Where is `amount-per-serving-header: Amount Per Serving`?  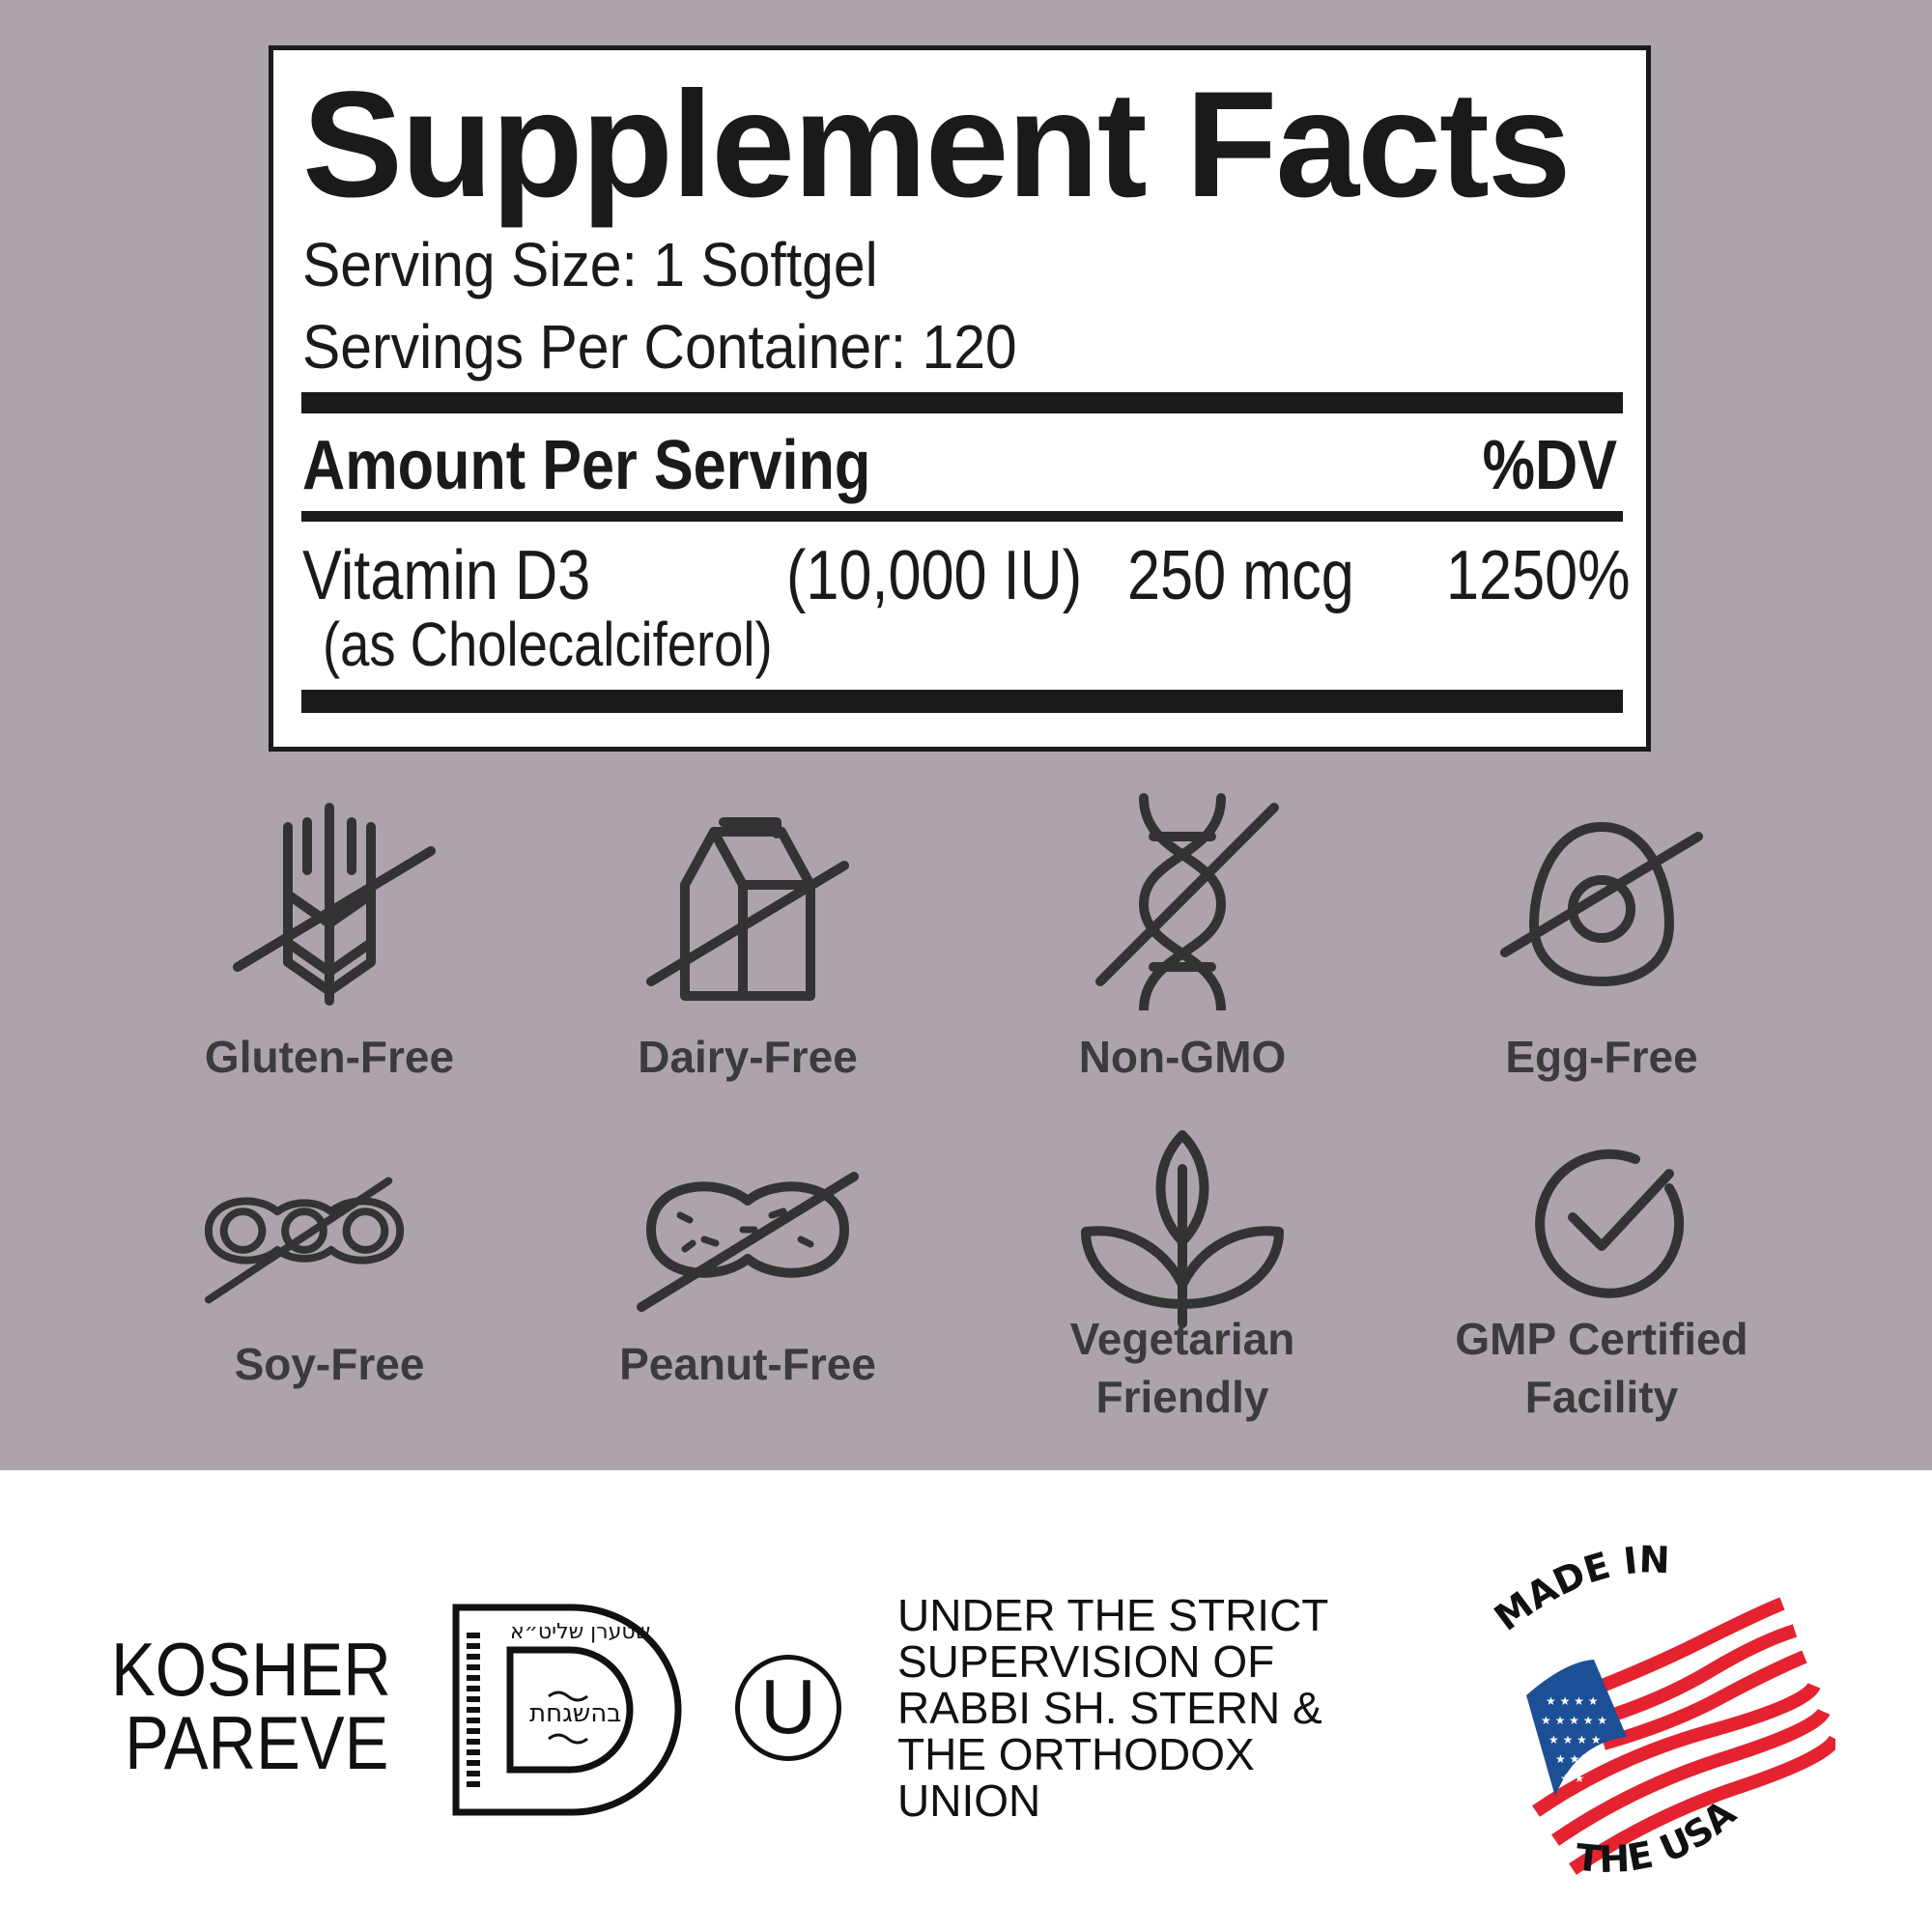 amount-per-serving-header: Amount Per Serving is located at coordinates (586, 465).